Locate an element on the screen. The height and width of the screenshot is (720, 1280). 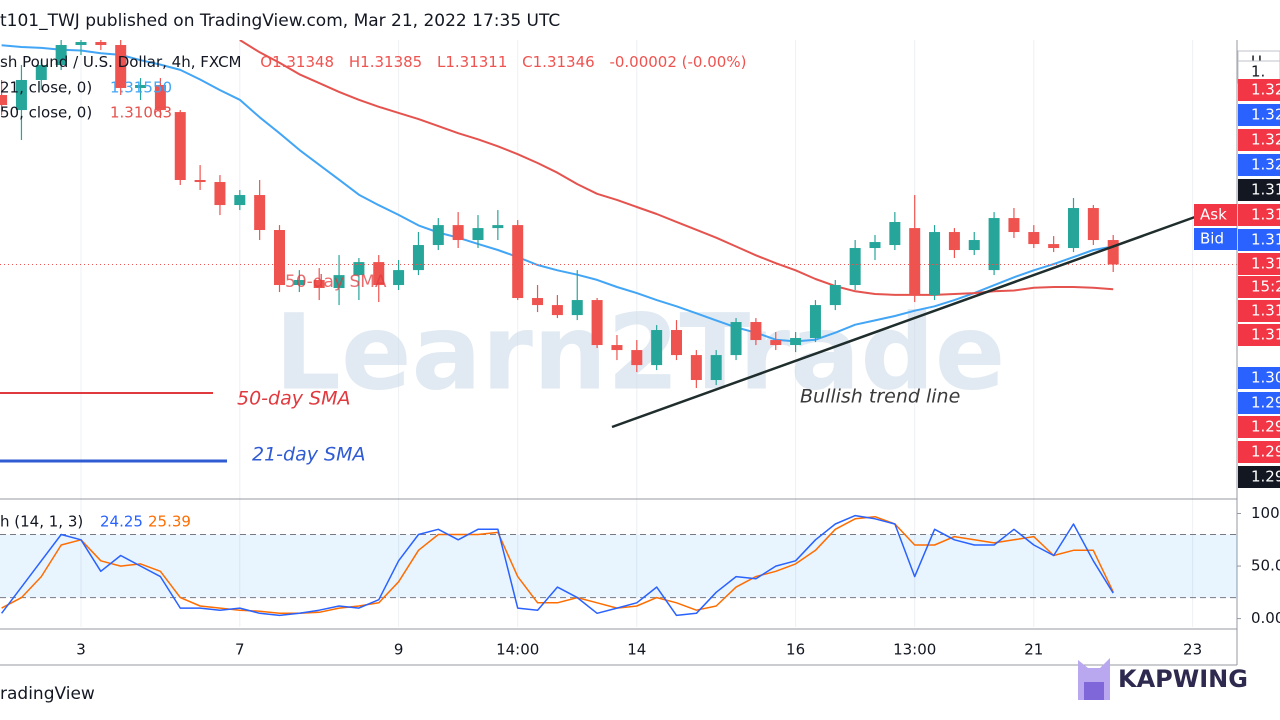
series-line is located at coordinates (557, 565).